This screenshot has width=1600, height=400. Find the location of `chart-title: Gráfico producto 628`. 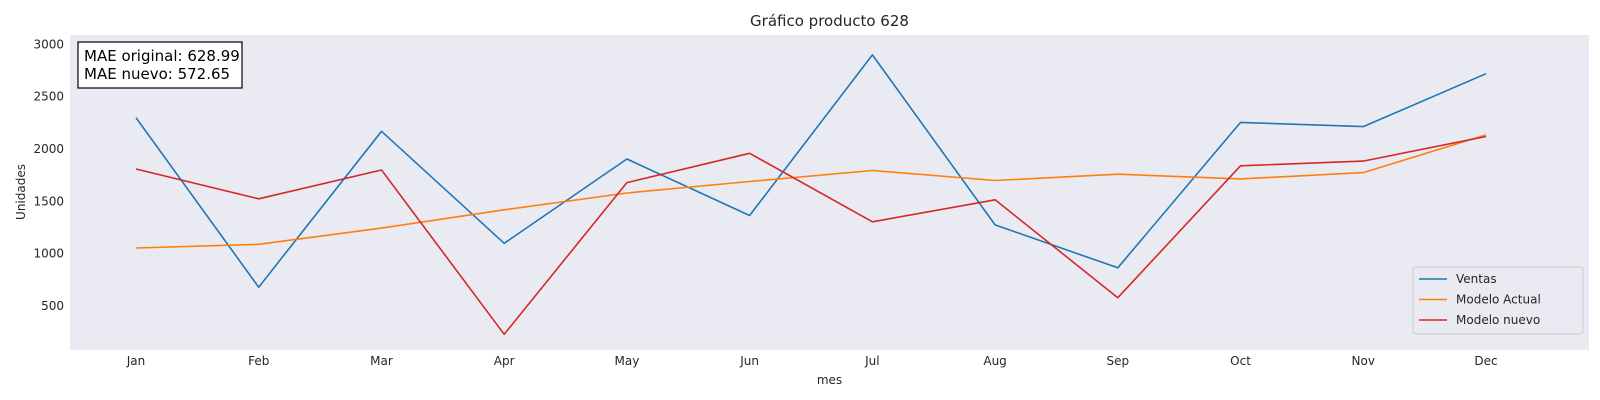

chart-title: Gráfico producto 628 is located at coordinates (829, 21).